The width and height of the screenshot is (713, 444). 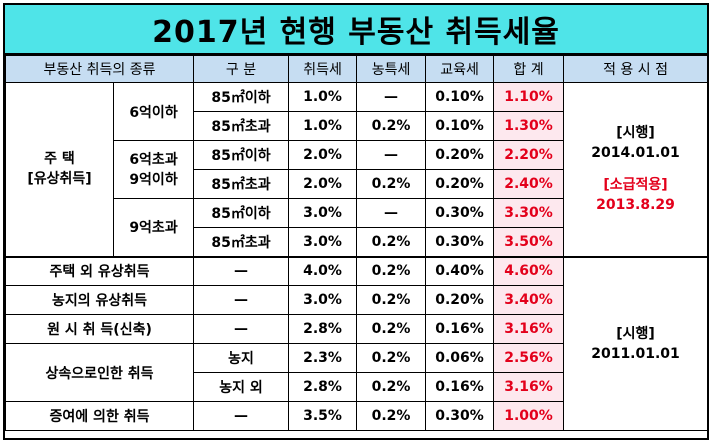 I want to click on table-row: 농지 외 2.8% 0.2% 0.16% 3.16%, so click(x=357, y=387).